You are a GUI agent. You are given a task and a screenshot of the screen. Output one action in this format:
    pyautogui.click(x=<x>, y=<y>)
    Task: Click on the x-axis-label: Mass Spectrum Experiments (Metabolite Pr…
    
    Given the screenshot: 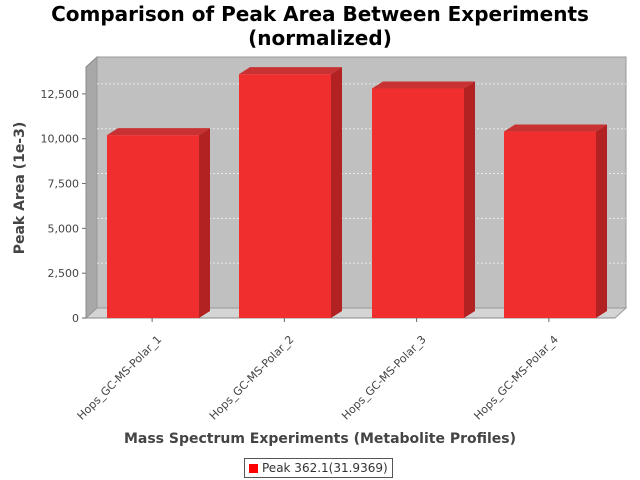 What is the action you would take?
    pyautogui.click(x=320, y=439)
    